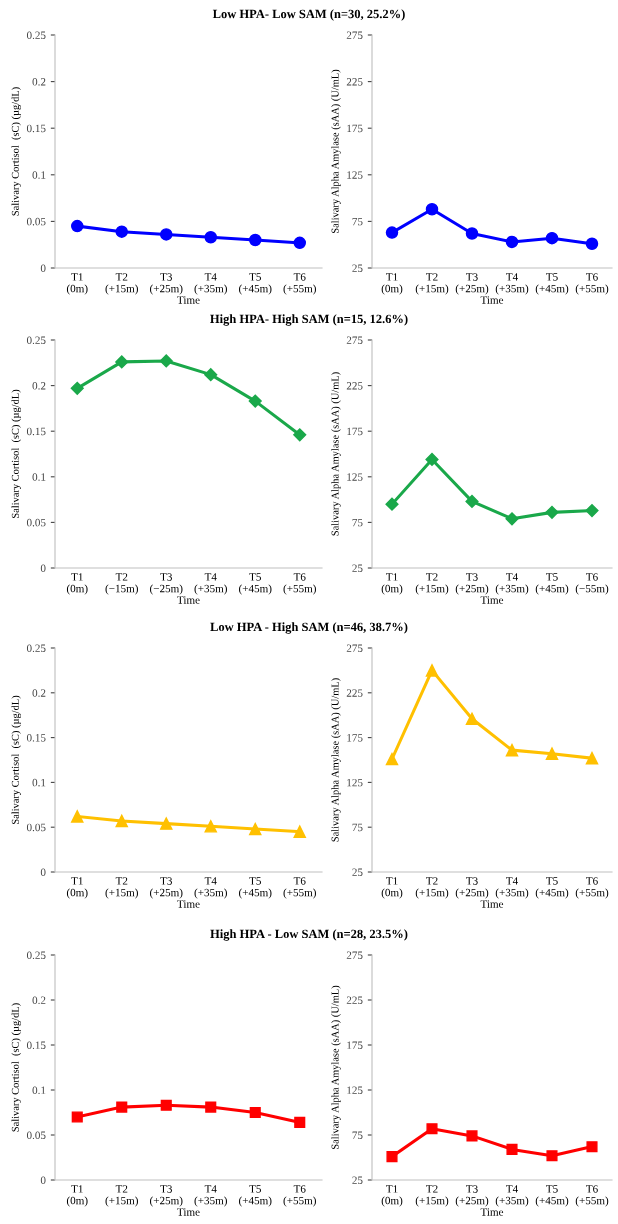 The height and width of the screenshot is (1224, 618). I want to click on y-tick-label: 125, so click(355, 782).